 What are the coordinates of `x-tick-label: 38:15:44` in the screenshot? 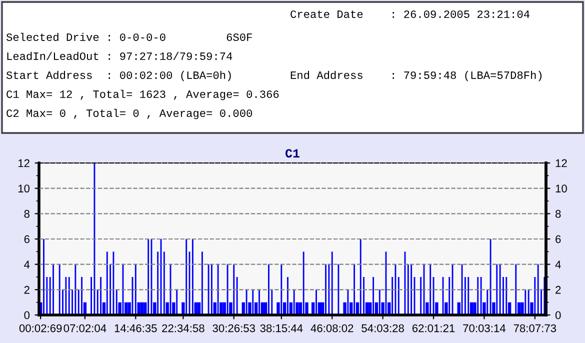 It's located at (281, 328).